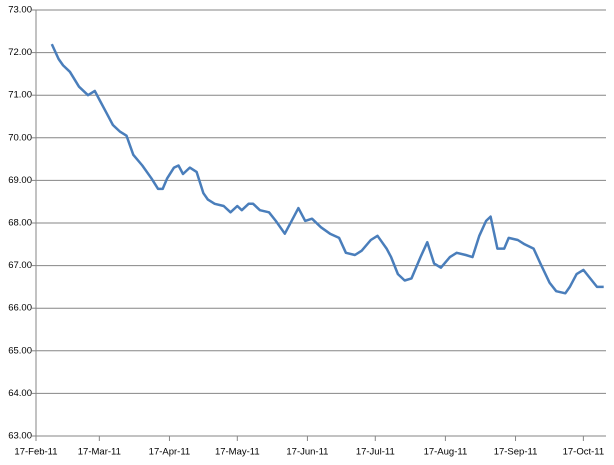 Image resolution: width=614 pixels, height=465 pixels. I want to click on x-tick-label: 17-Mar-11, so click(99, 452).